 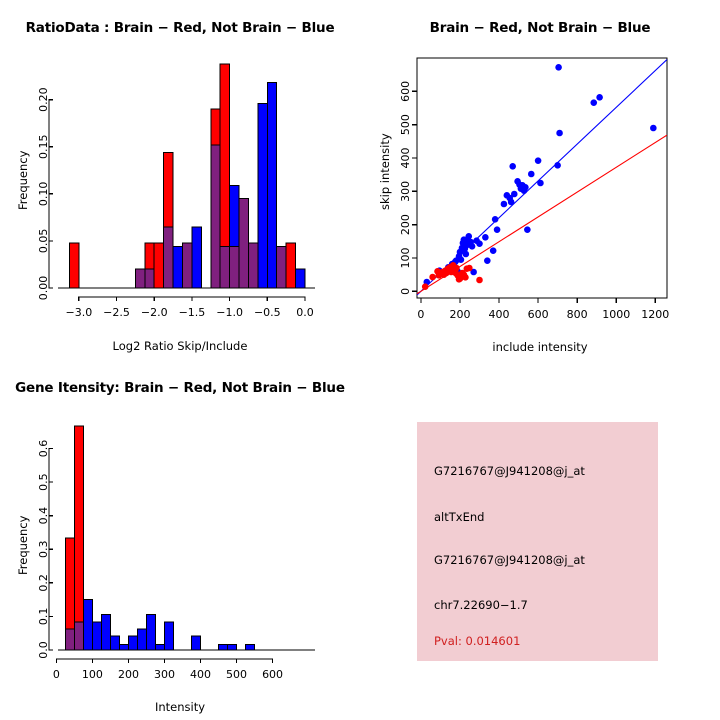 I want to click on scatter-ylabel: skip intensity, so click(x=385, y=171).